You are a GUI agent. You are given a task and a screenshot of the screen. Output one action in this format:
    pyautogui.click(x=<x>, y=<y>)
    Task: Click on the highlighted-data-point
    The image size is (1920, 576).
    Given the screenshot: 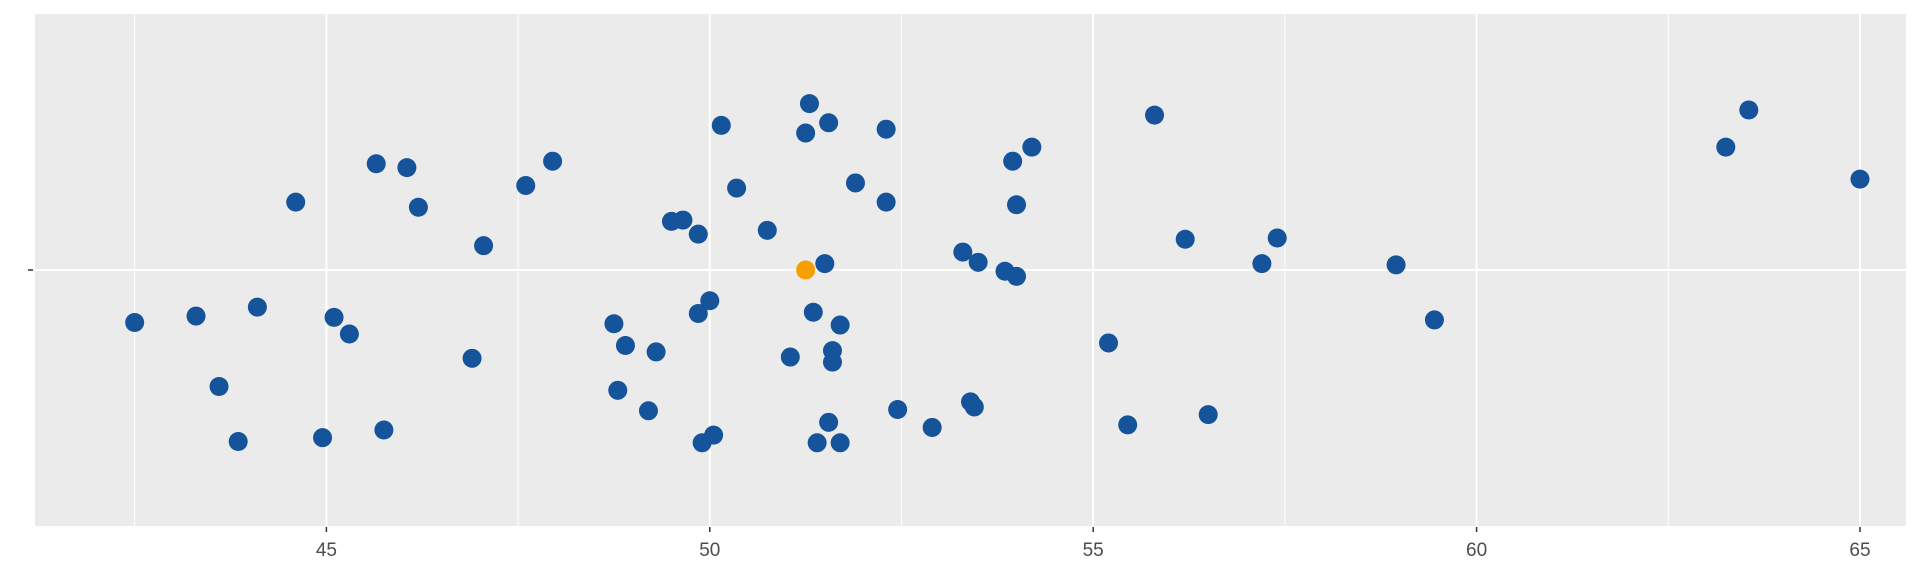 What is the action you would take?
    pyautogui.click(x=806, y=270)
    